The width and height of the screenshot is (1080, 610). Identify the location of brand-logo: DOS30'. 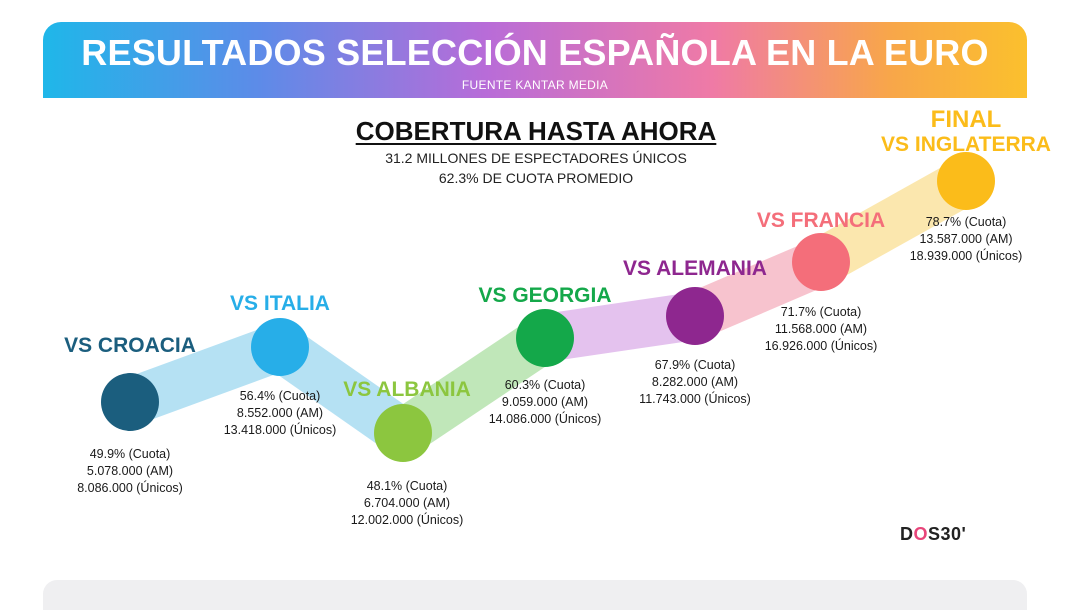
(933, 534).